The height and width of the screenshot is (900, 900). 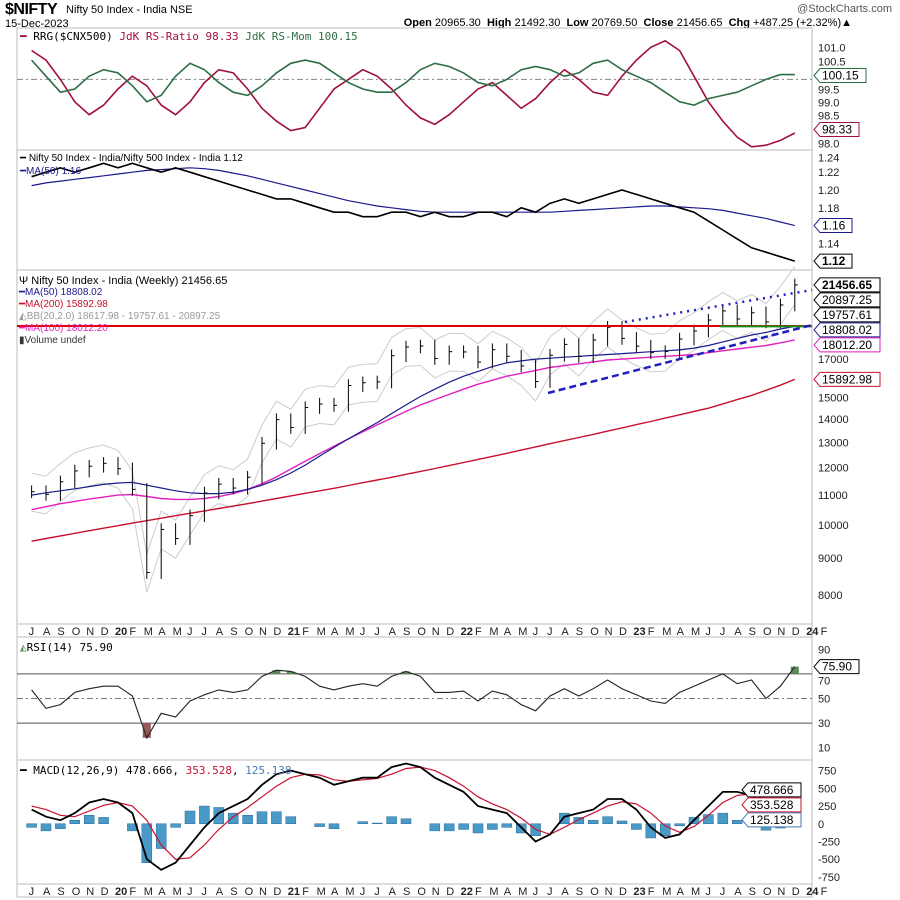 I want to click on close-value: 21456.65, so click(x=699, y=23).